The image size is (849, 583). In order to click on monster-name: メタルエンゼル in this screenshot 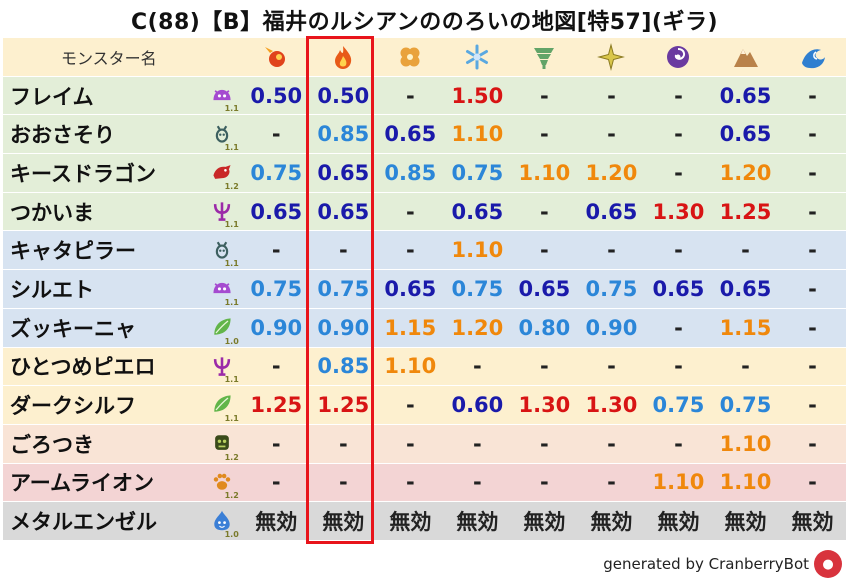, I will do `click(83, 522)`.